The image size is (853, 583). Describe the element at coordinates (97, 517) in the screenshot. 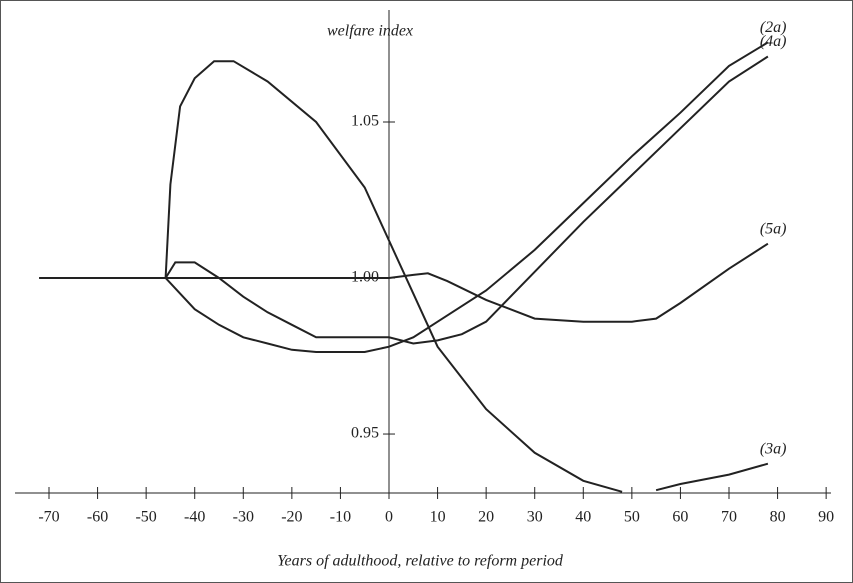

I see `x-tick-label: -60` at that location.